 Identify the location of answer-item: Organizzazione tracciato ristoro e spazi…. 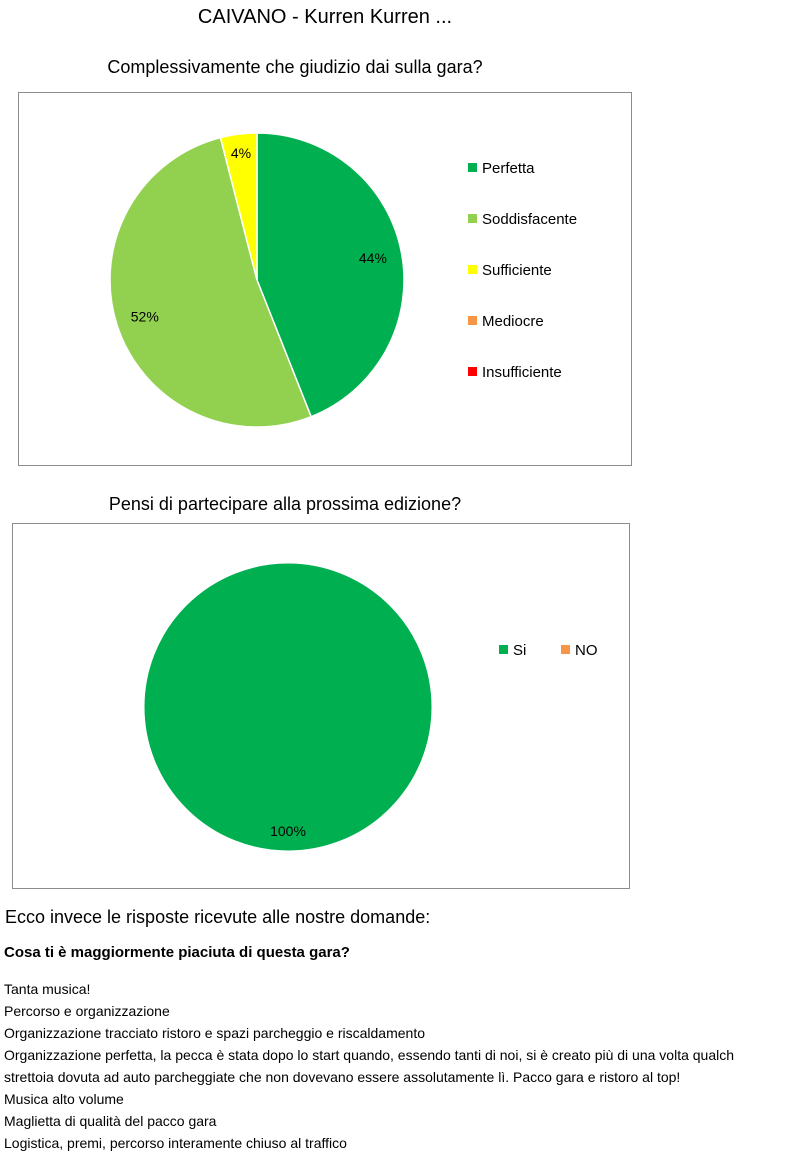
(214, 1033).